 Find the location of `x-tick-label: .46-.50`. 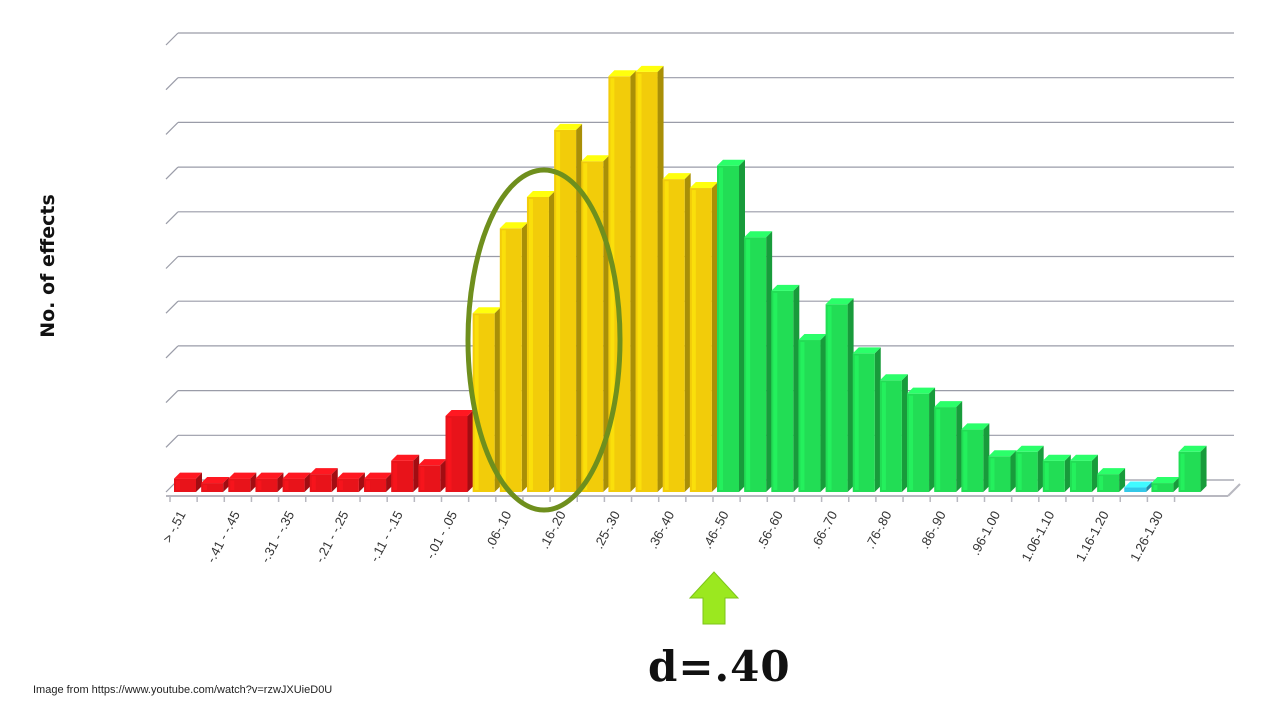

x-tick-label: .46-.50 is located at coordinates (715, 529).